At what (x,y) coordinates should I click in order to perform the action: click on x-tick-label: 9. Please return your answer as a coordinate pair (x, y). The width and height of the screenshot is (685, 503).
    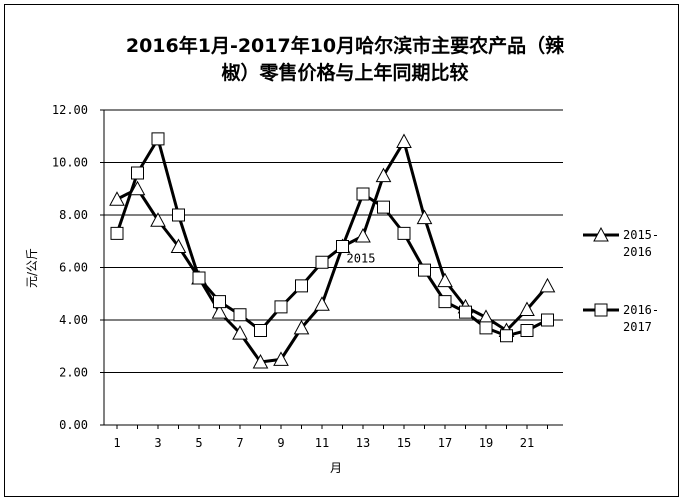
    Looking at the image, I should click on (280, 443).